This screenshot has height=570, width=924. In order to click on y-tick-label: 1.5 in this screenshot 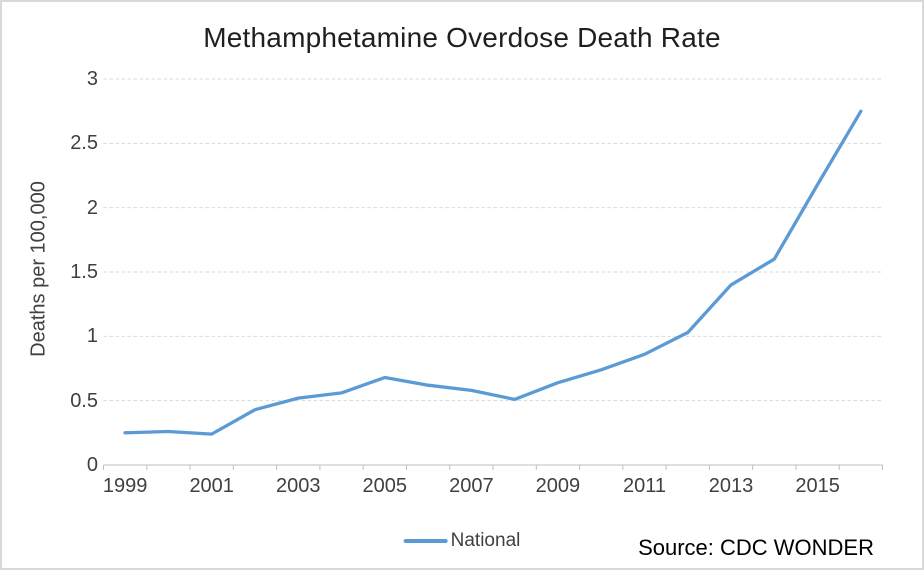, I will do `click(84, 272)`.